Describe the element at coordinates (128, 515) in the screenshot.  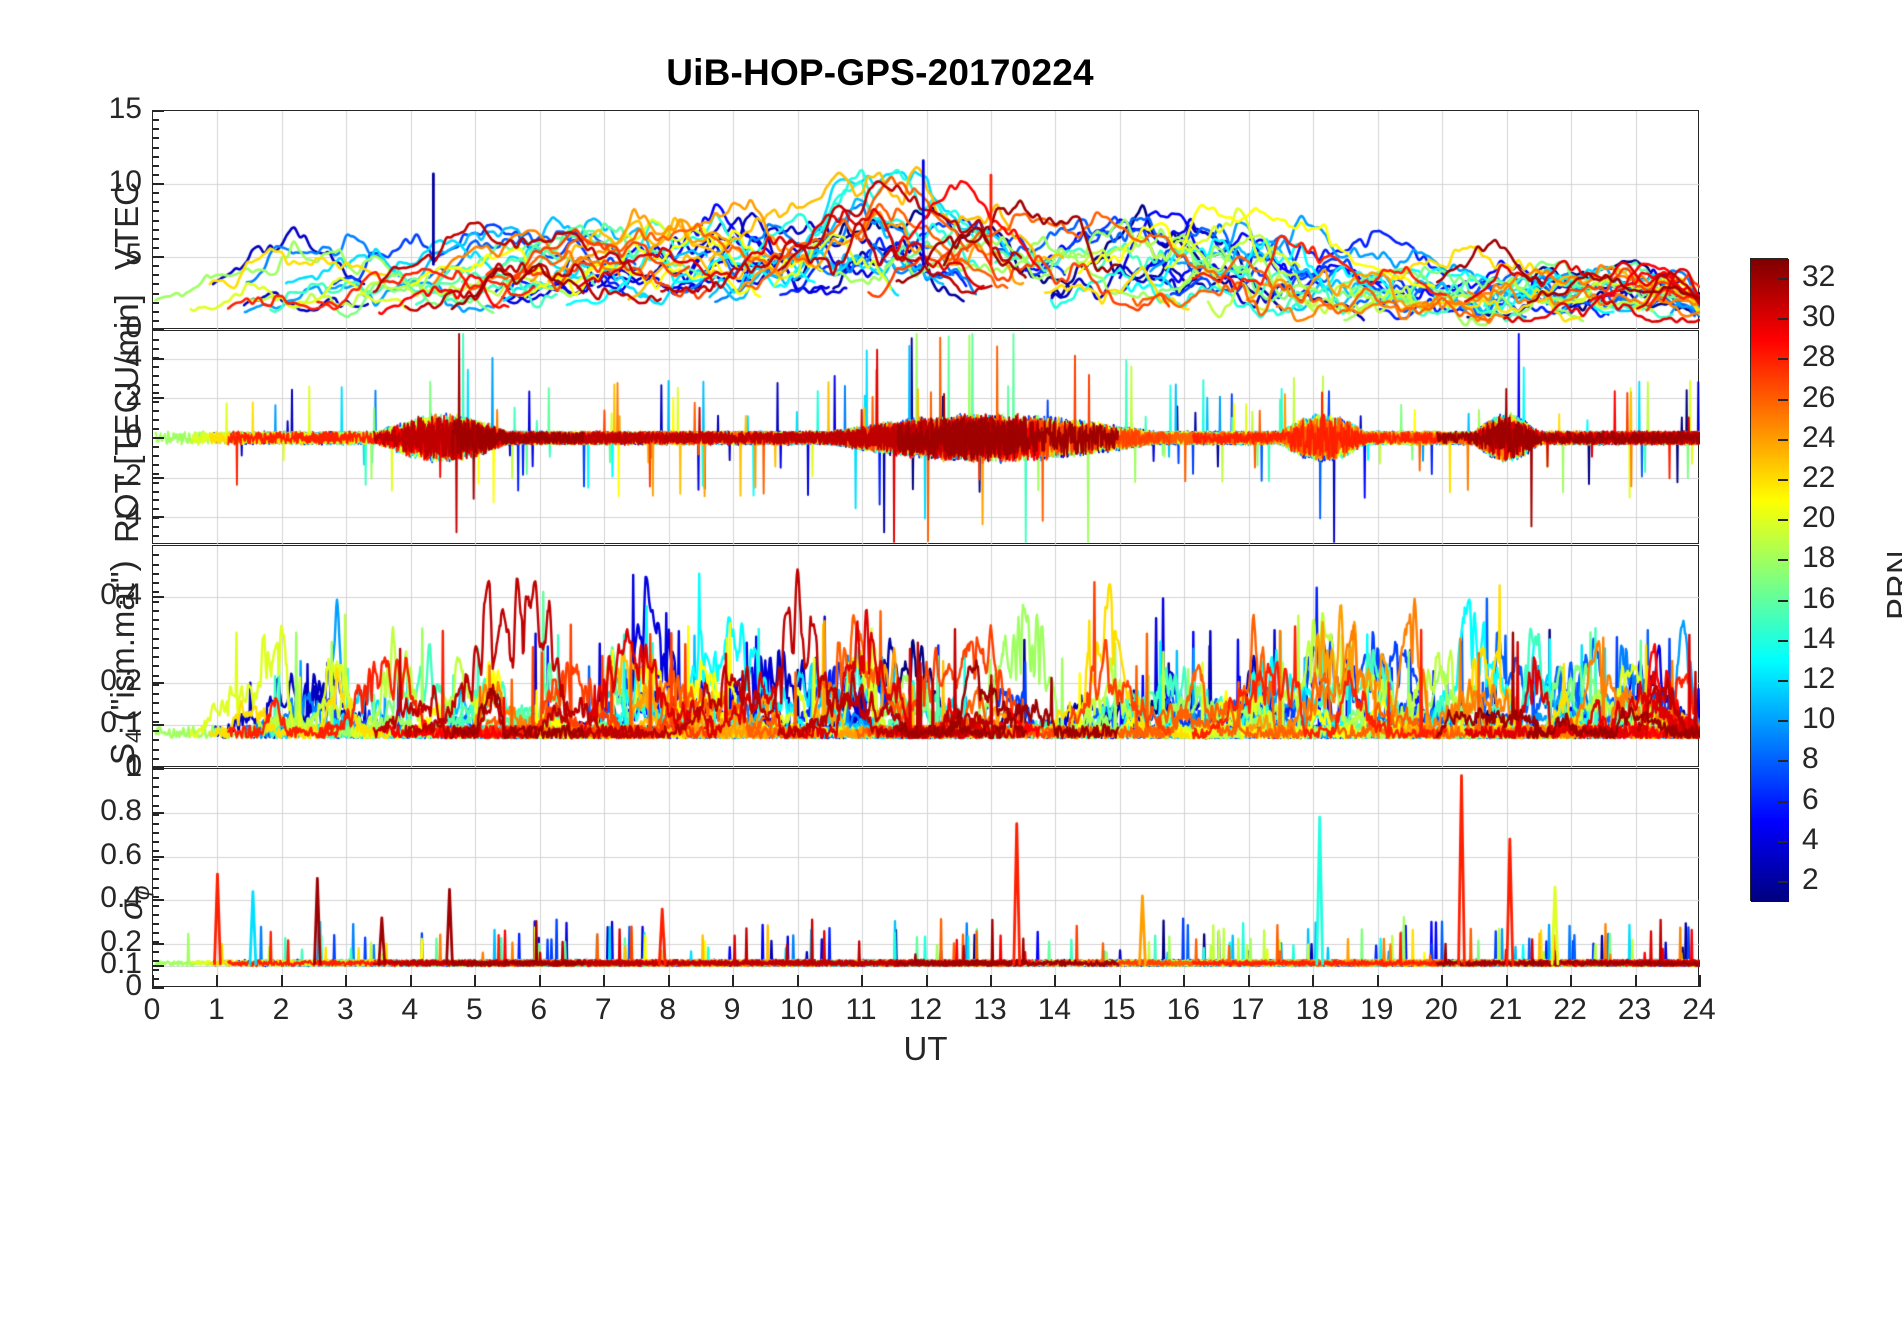
I see `ytick-rot-0: -4` at that location.